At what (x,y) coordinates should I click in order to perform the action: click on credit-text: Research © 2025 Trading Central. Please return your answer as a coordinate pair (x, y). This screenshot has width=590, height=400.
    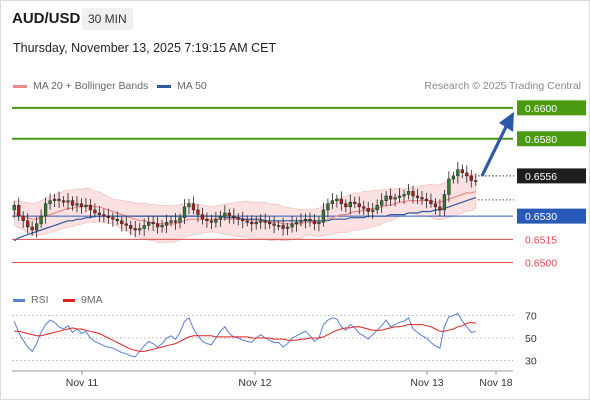
    Looking at the image, I should click on (502, 86).